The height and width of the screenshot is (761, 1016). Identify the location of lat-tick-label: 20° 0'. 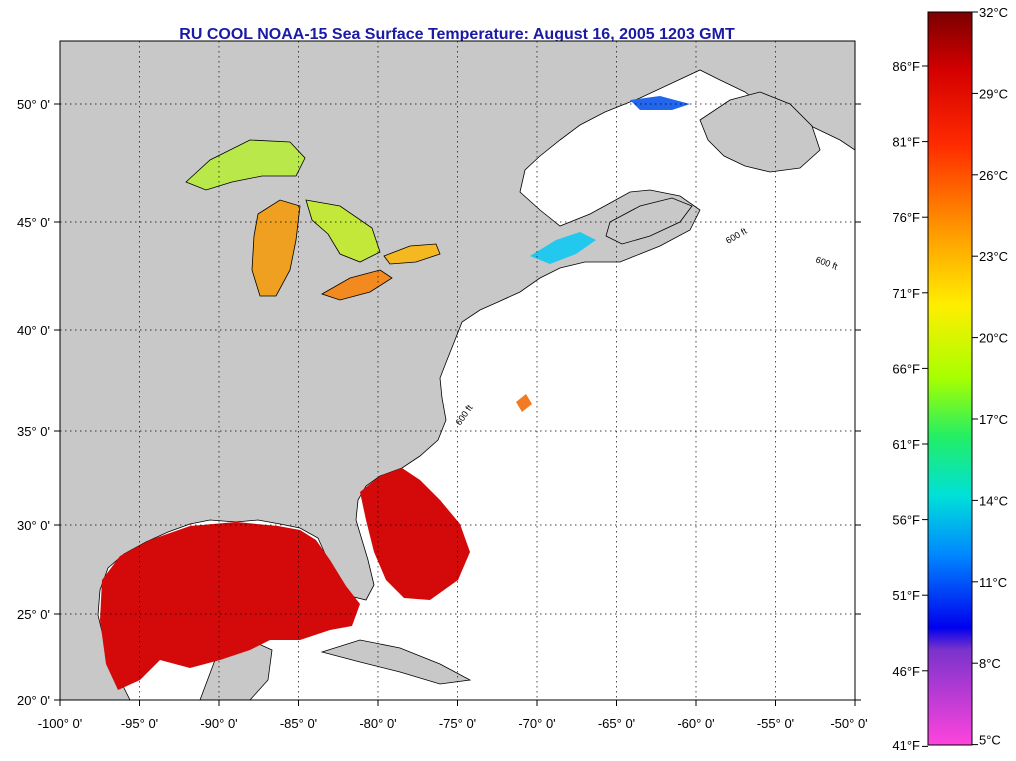
(33, 700).